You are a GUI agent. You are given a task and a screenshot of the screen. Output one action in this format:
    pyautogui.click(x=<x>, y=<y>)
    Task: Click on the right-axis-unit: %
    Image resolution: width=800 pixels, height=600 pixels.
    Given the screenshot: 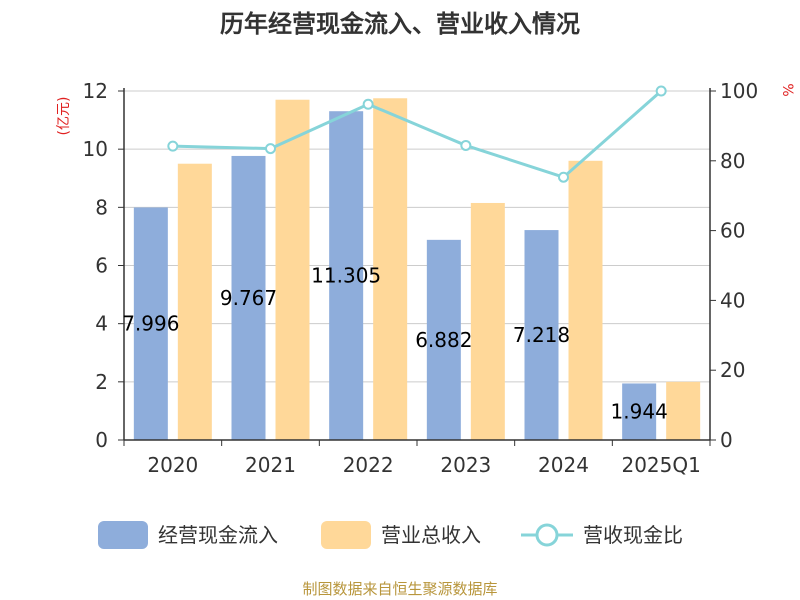 What is the action you would take?
    pyautogui.click(x=787, y=89)
    